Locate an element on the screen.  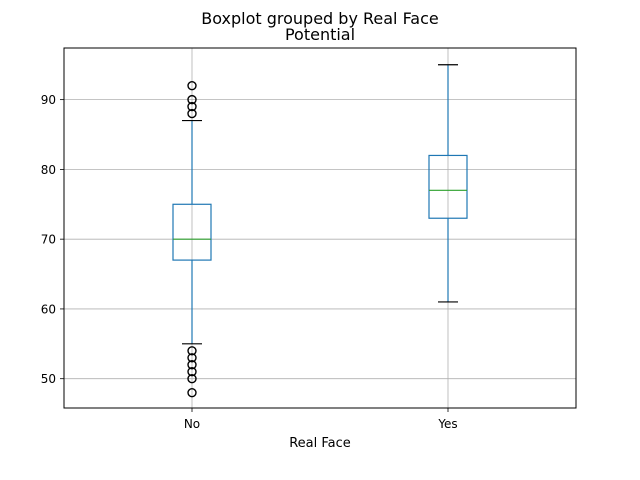
x-axis-label: Real Face is located at coordinates (320, 443).